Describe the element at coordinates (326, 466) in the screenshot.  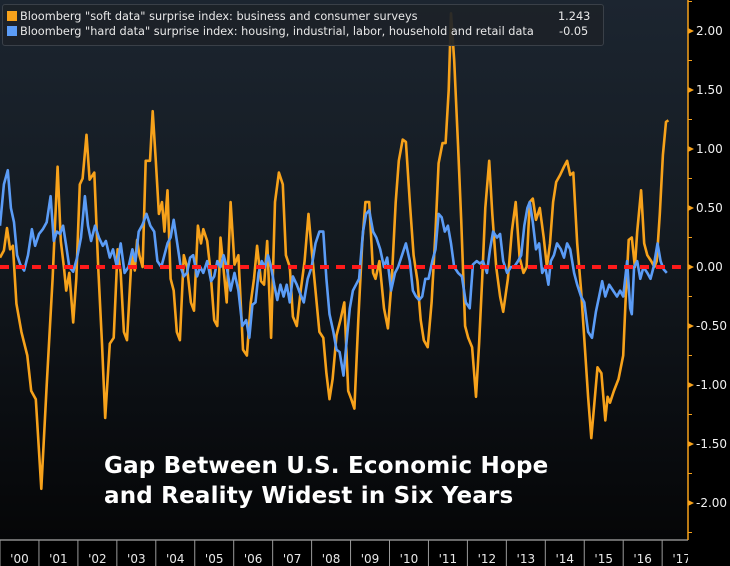
I see `chart-title-line-1: Gap Between U.S. Economic Hope` at that location.